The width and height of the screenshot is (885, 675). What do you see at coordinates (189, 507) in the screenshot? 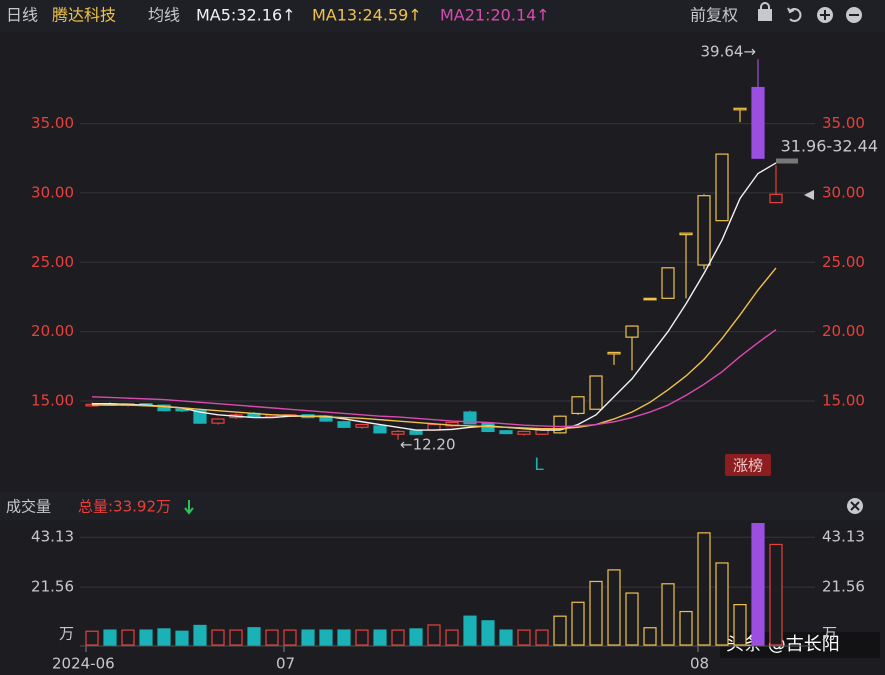
I see `down-arrow` at bounding box center [189, 507].